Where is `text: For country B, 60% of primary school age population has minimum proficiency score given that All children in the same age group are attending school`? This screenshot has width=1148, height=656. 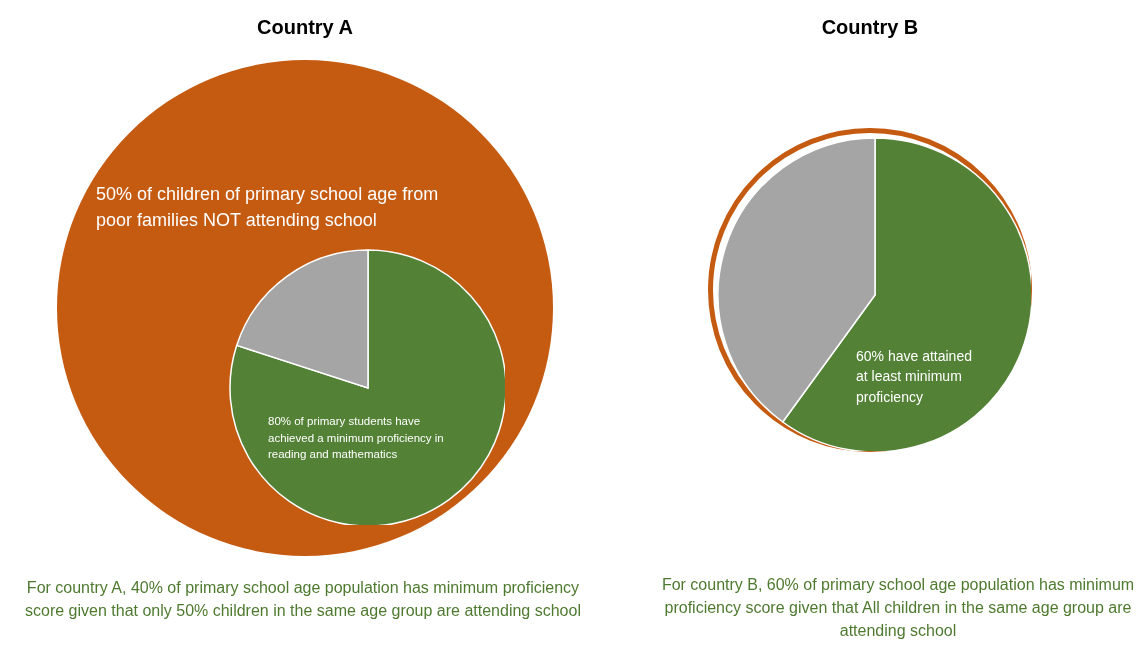 text: For country B, 60% of primary school age population has minimum proficiency score given that All children in the same age group are attending school is located at coordinates (898, 608).